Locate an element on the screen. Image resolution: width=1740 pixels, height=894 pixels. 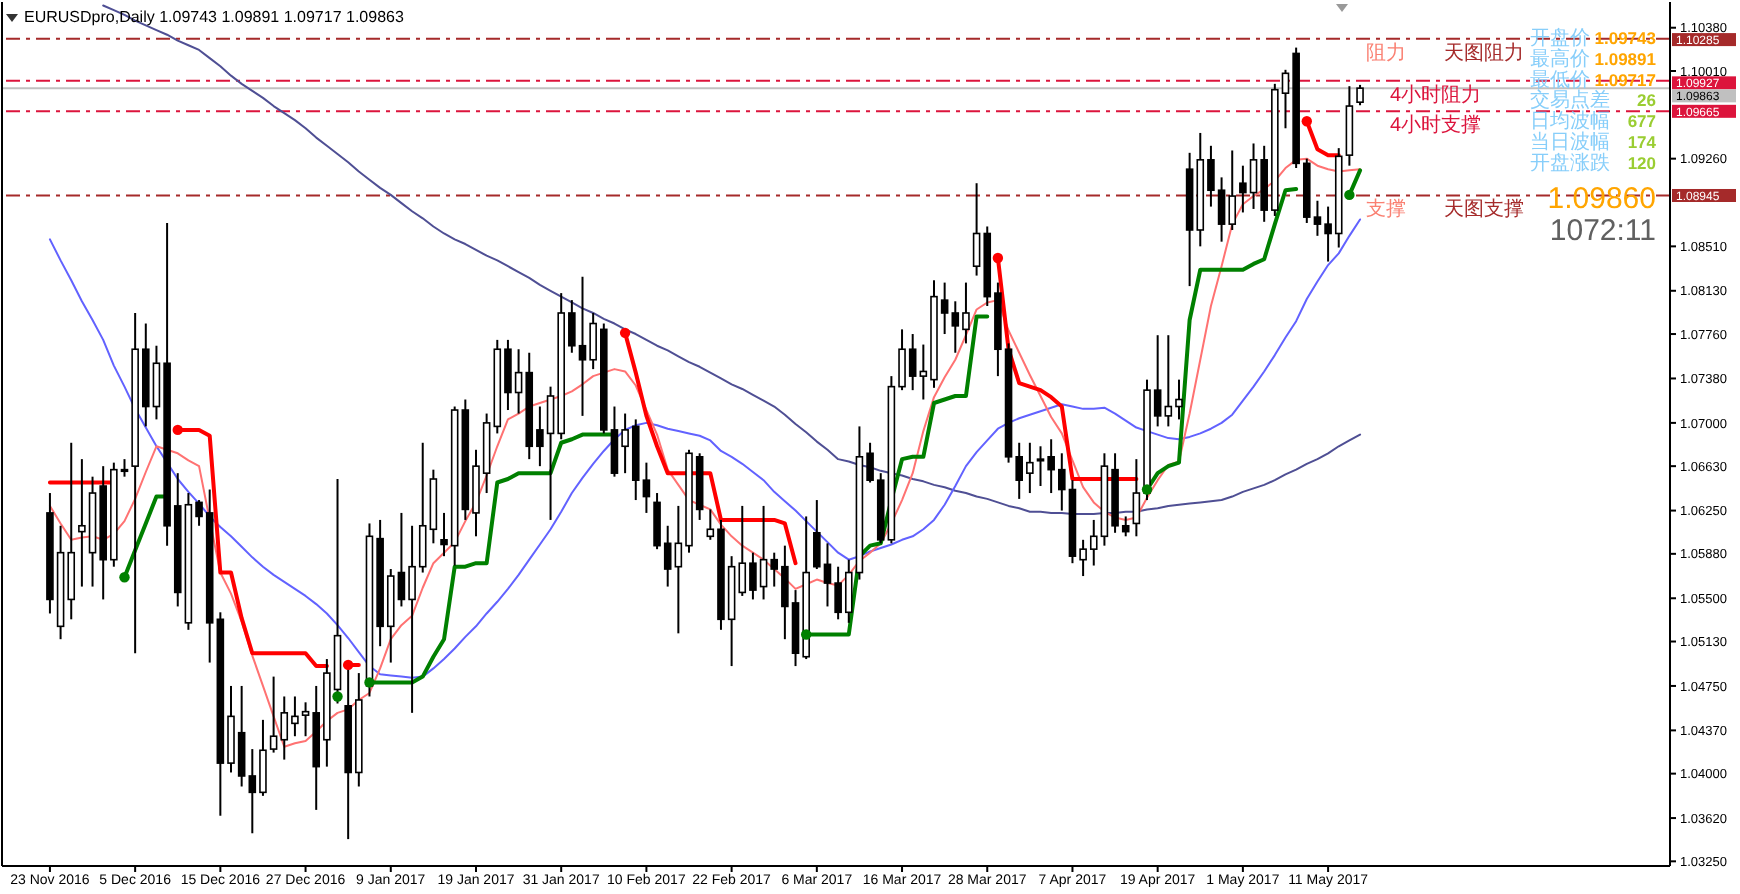
text: 当日波幅 174 is located at coordinates (1593, 142).